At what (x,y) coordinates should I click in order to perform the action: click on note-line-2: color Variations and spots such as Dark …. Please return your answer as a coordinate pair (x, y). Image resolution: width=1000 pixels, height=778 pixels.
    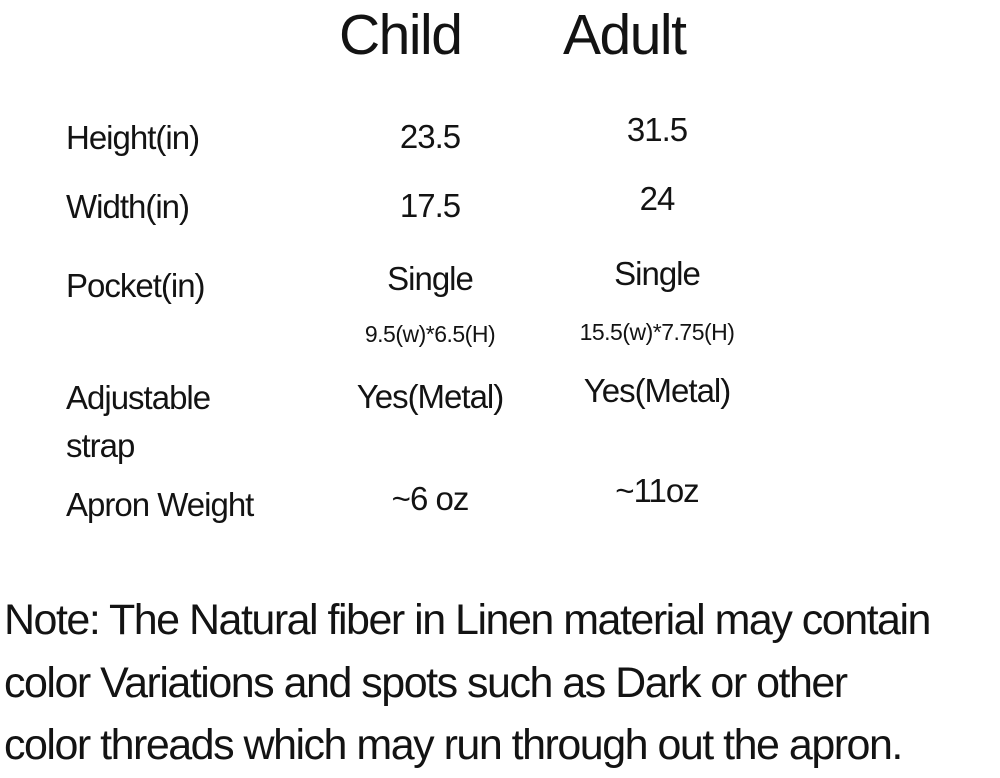
    Looking at the image, I should click on (426, 683).